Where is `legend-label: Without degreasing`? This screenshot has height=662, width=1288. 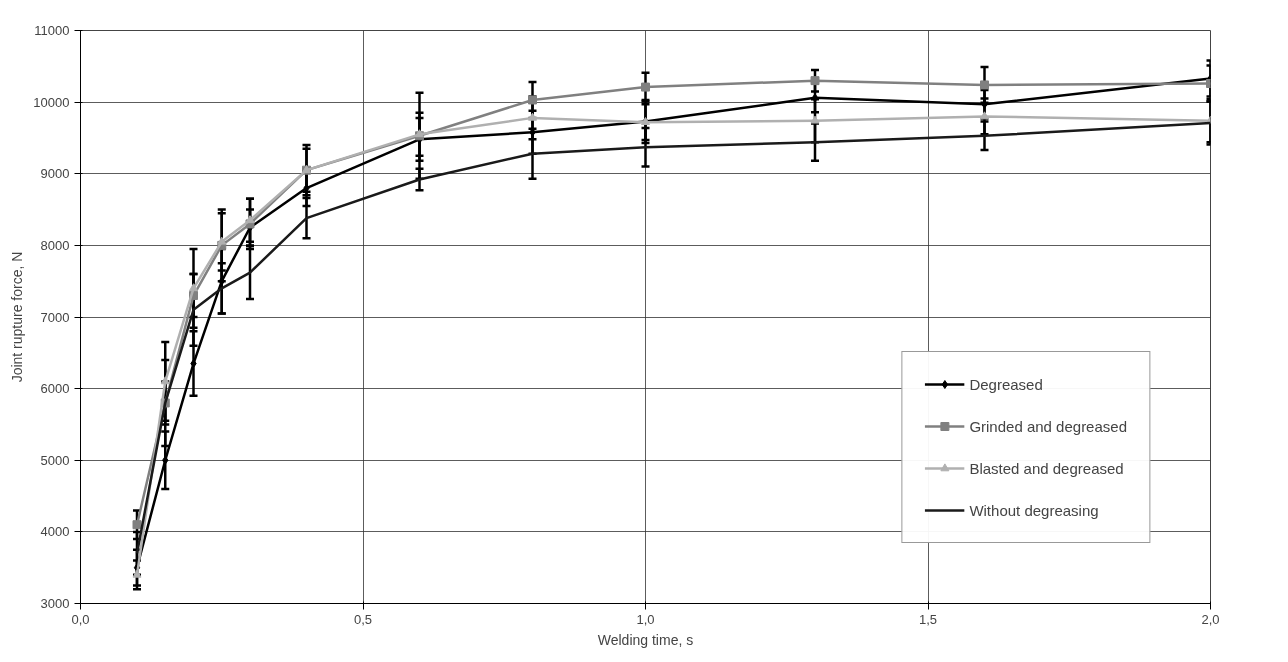 legend-label: Without degreasing is located at coordinates (1034, 510).